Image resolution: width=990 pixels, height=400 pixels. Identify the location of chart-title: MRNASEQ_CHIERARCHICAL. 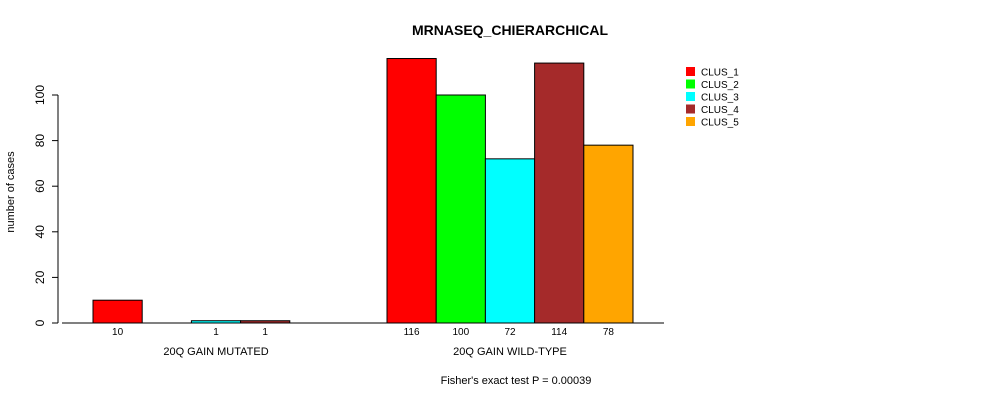
(510, 30).